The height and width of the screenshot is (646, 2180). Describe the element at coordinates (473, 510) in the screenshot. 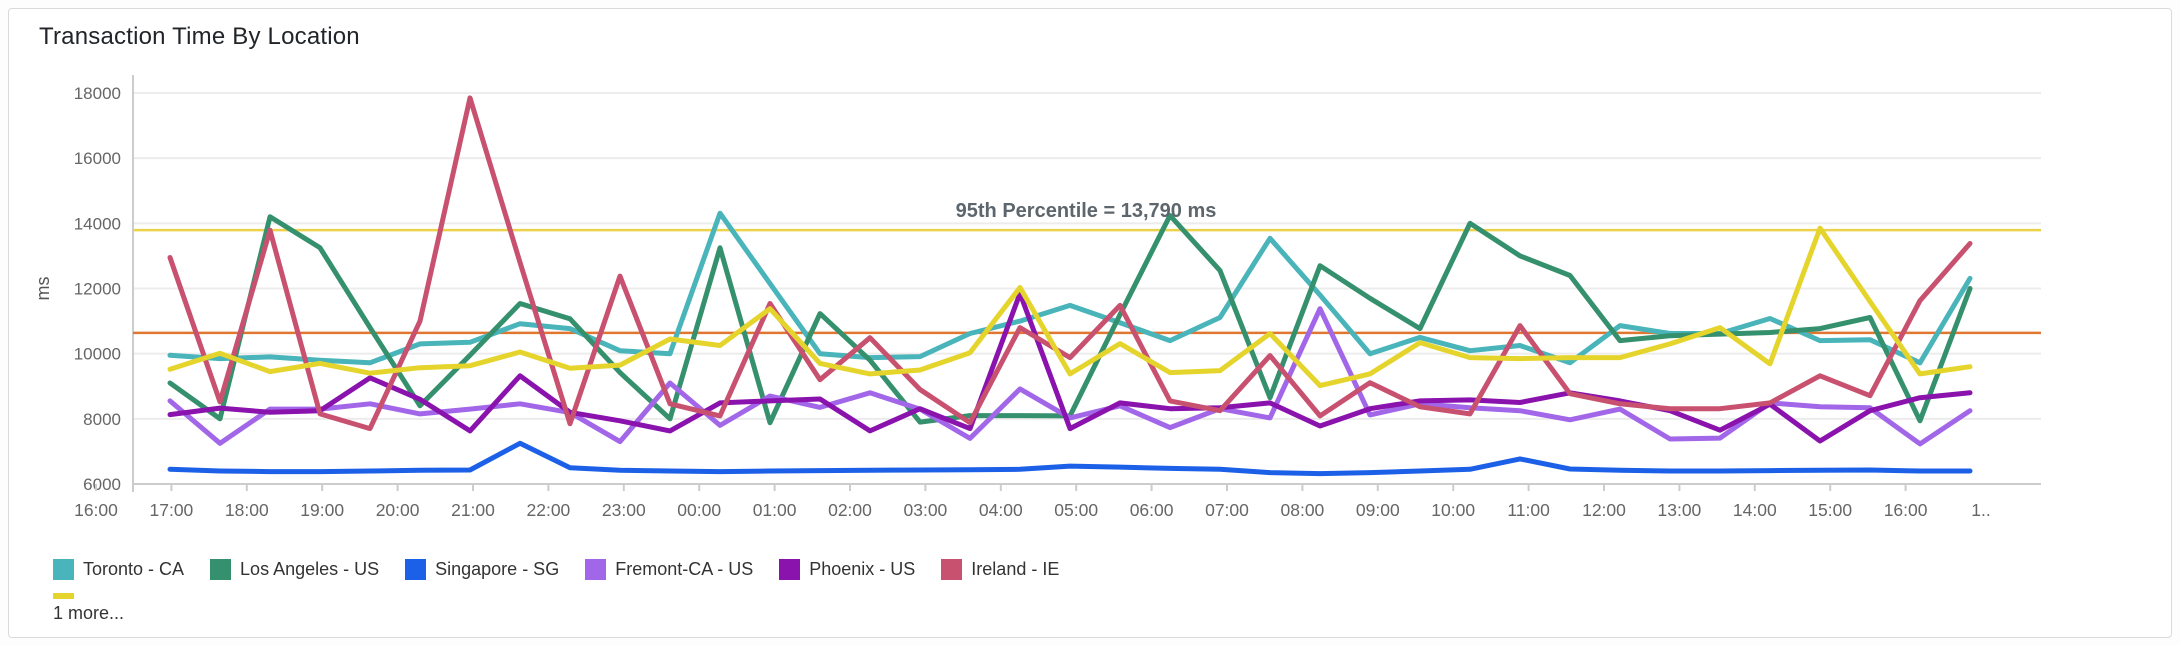

I see `x-tick-label: 21:00` at that location.